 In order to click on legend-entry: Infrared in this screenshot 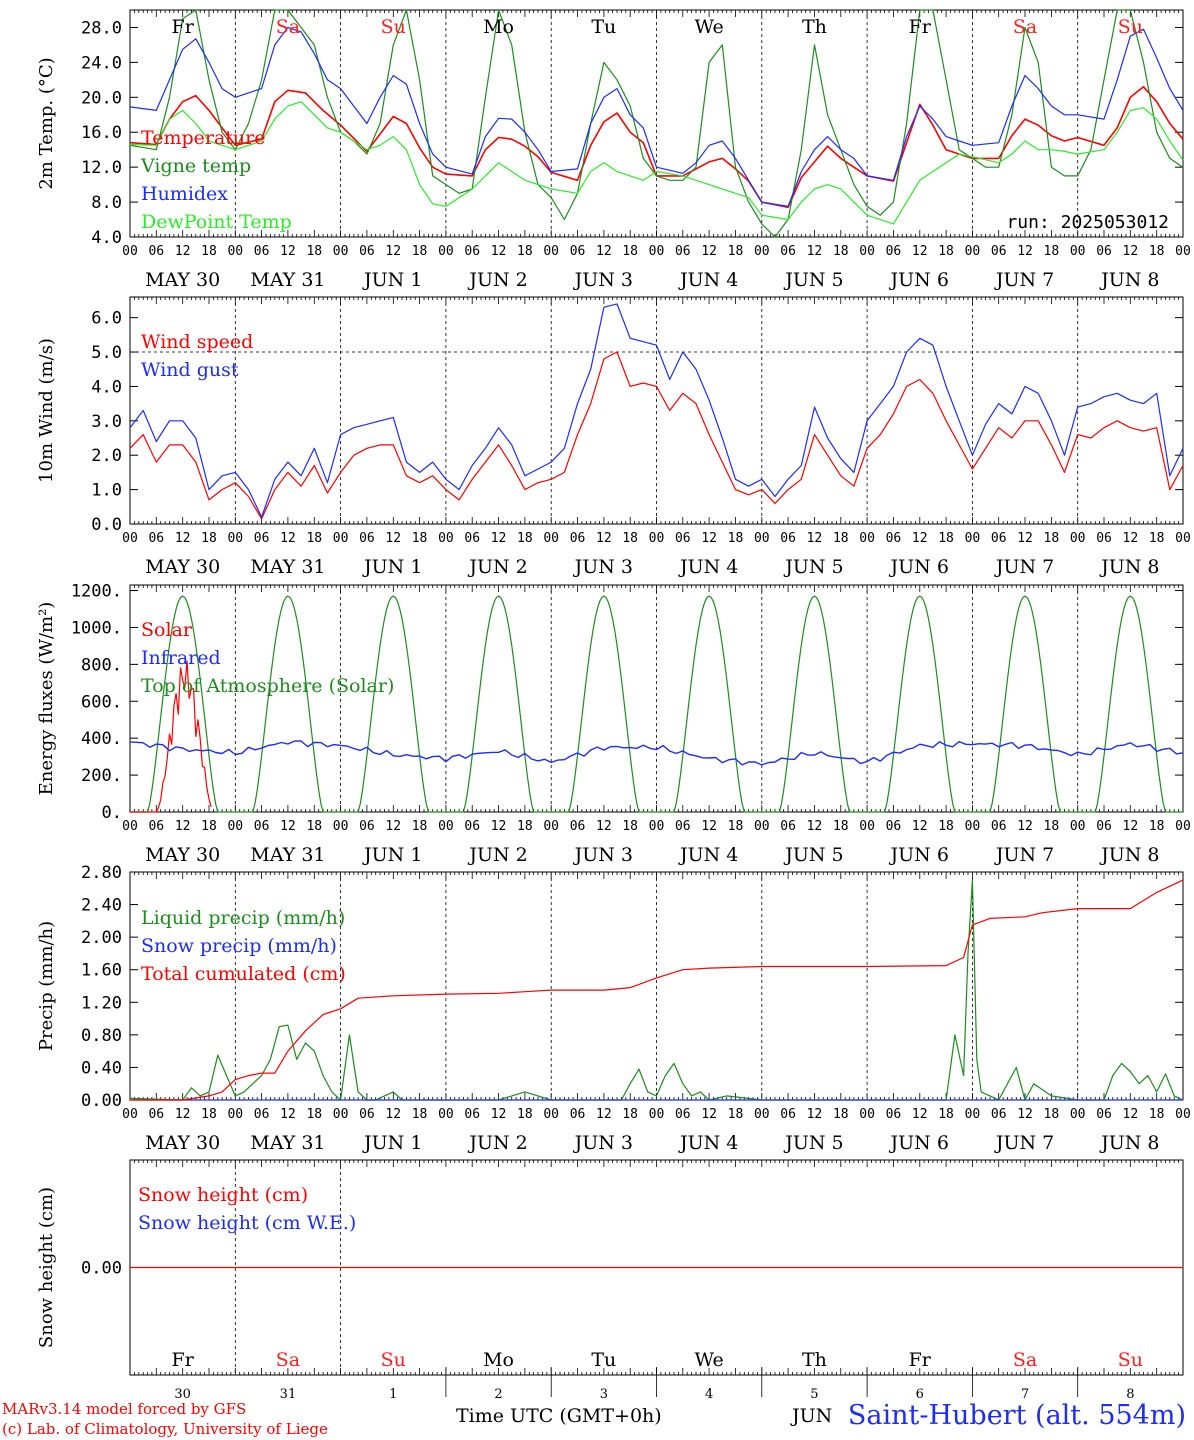, I will do `click(181, 658)`.